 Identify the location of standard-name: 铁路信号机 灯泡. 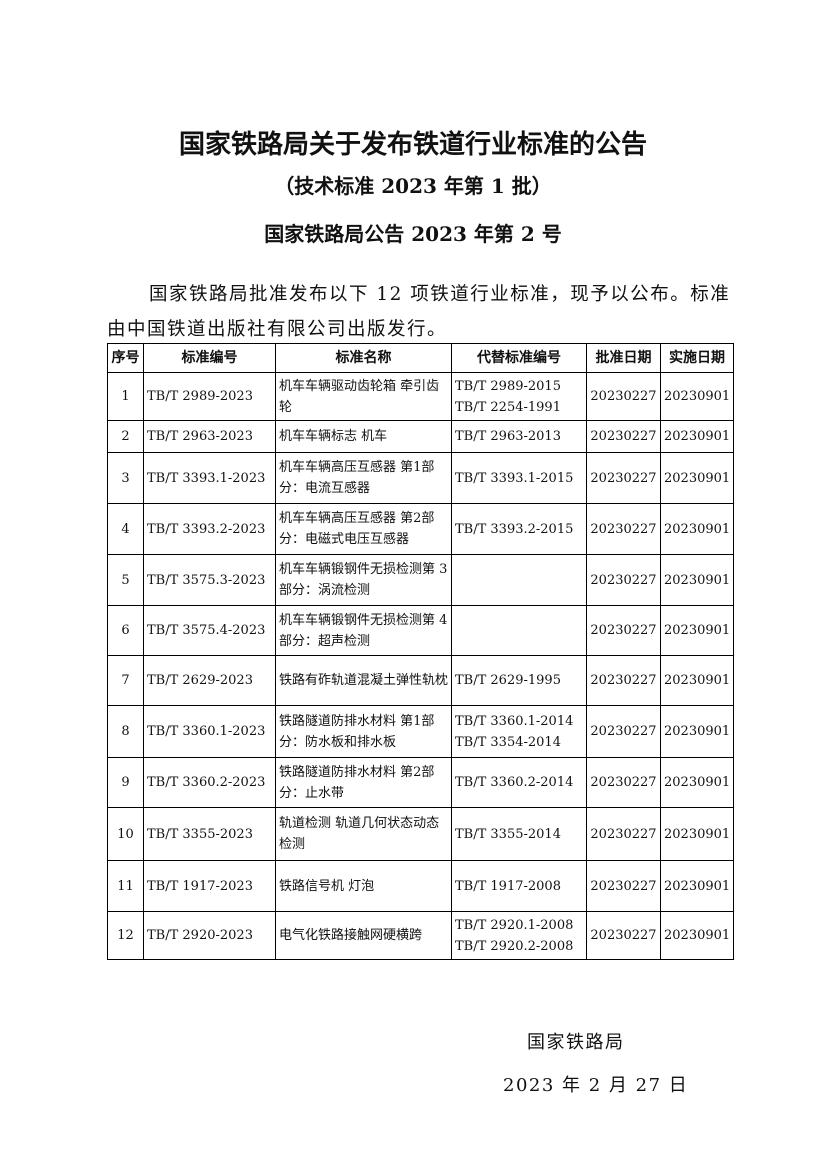
(363, 886).